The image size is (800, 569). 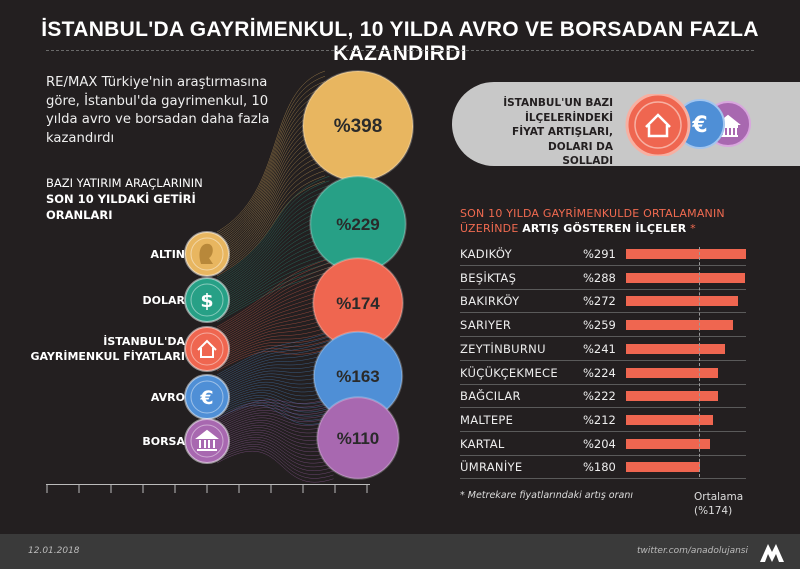 I want to click on euro-icon: €, so click(x=207, y=397).